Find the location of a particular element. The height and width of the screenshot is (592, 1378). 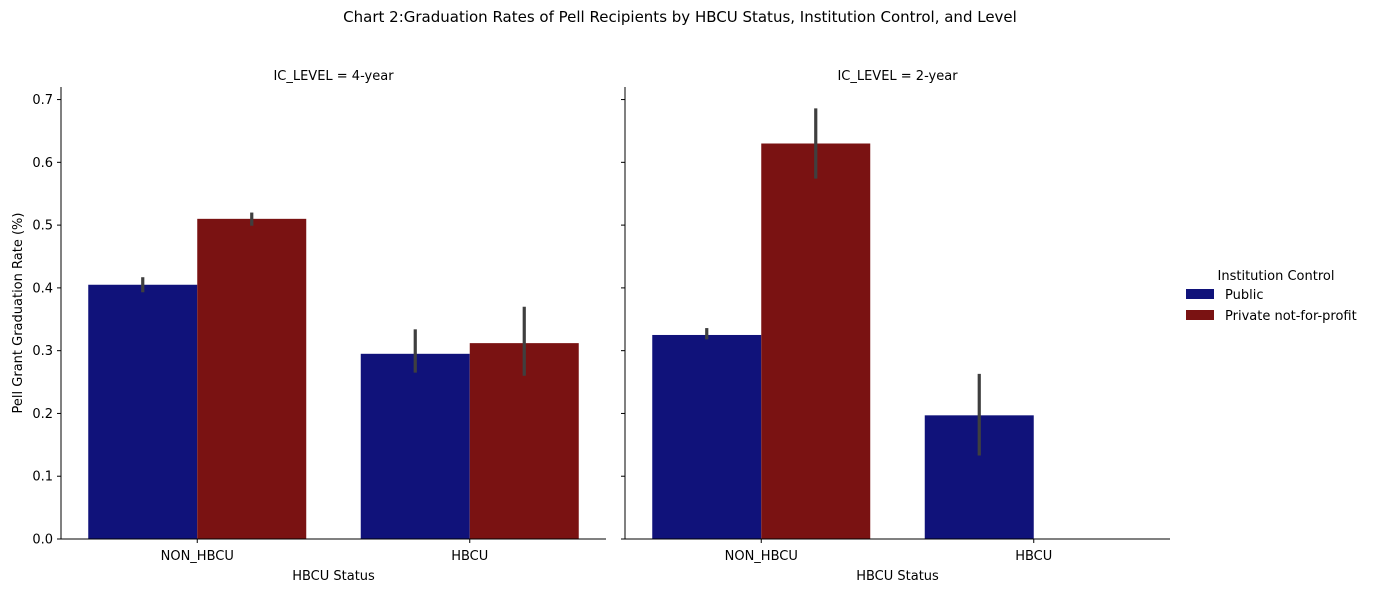

y-axis-label: Pell Grant Graduation Rate (%) is located at coordinates (18, 313).